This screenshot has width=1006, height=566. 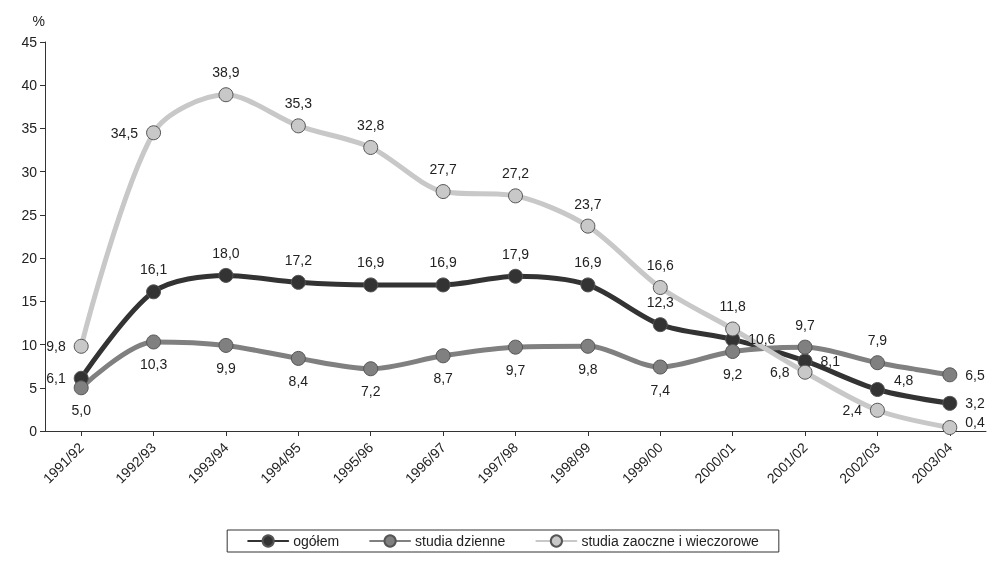 What do you see at coordinates (732, 306) in the screenshot?
I see `data-label: 11,8` at bounding box center [732, 306].